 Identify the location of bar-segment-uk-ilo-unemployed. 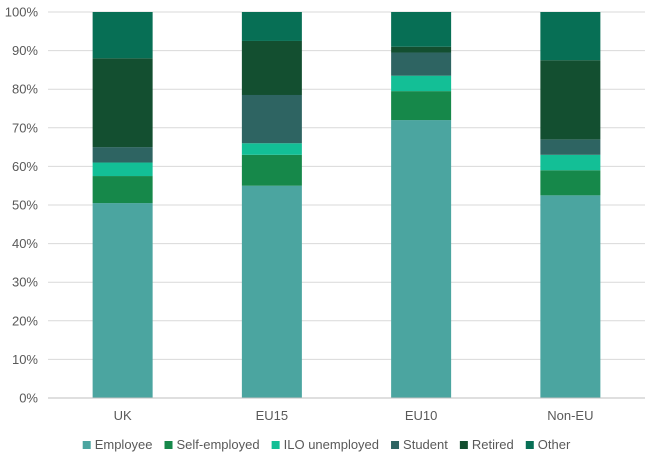
(122, 169).